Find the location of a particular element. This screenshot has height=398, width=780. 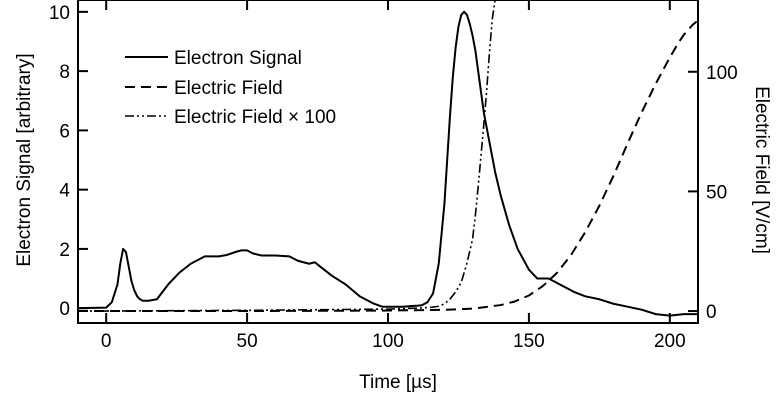

legend-label-electric-field: Electric Field is located at coordinates (228, 88).